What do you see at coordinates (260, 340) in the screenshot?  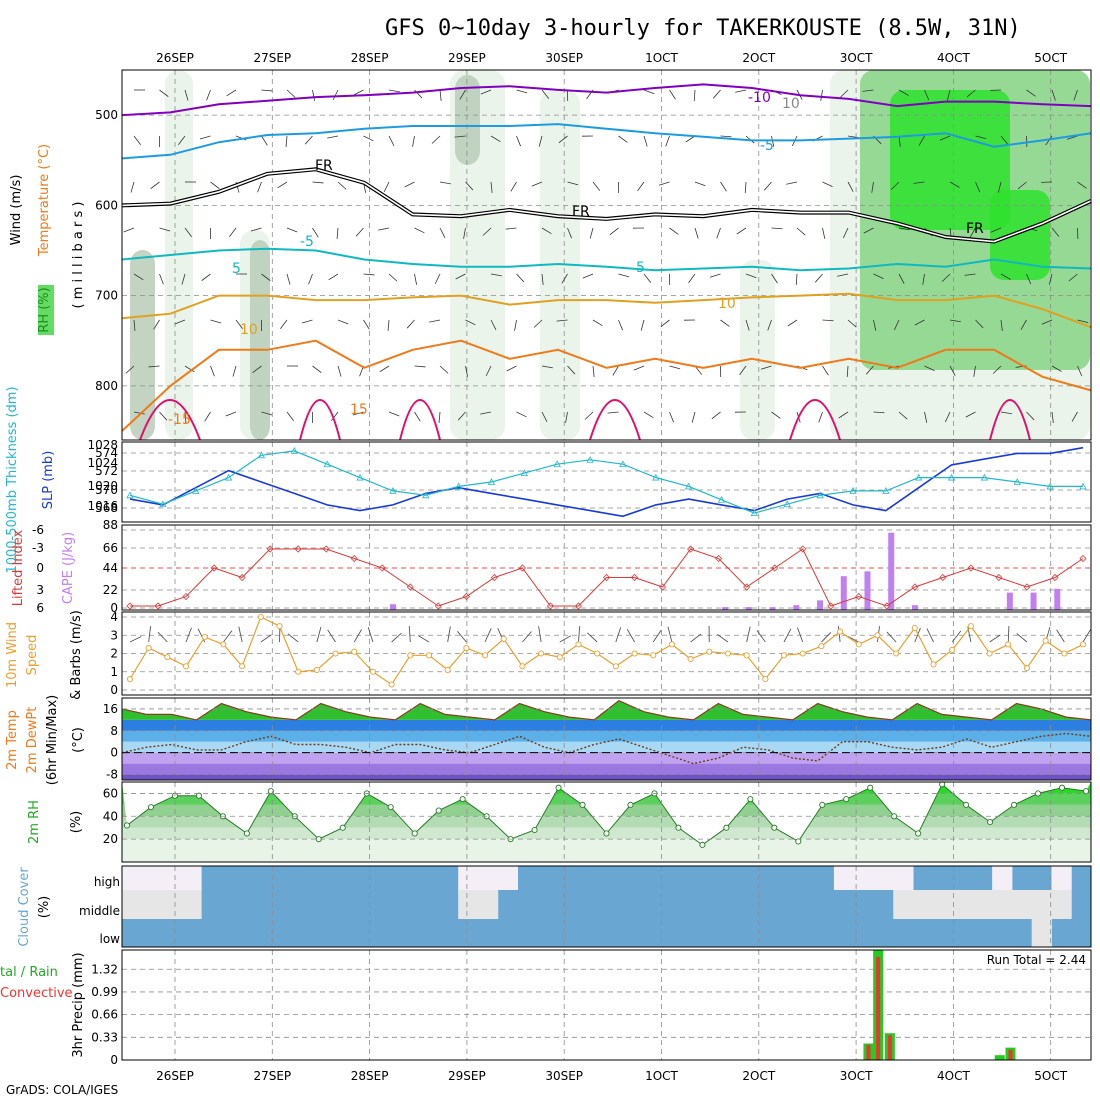 I see `rh-shade` at bounding box center [260, 340].